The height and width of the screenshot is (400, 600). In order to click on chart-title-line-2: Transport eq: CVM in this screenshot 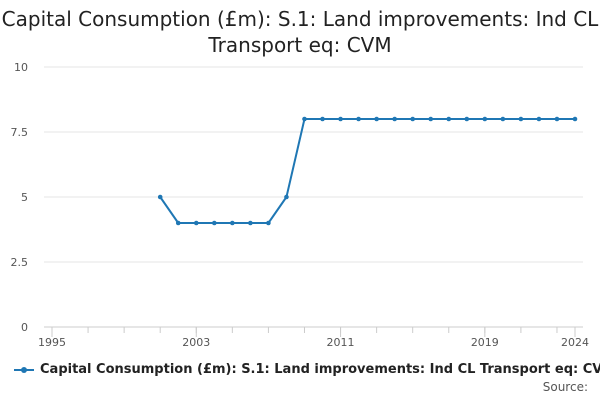, I will do `click(300, 45)`.